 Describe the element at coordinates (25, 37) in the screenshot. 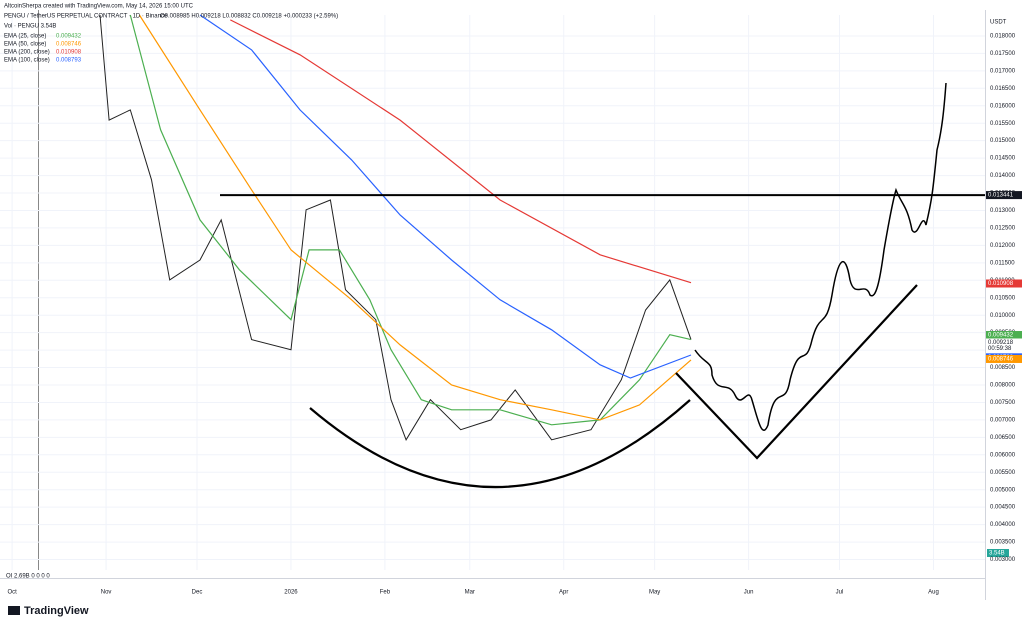

I see `legend-name: EMA (25, close)` at that location.